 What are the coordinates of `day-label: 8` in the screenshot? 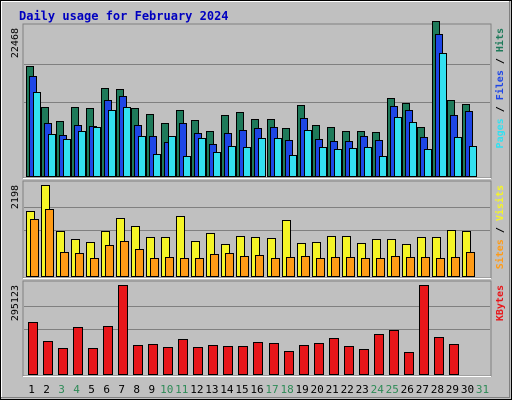 It's located at (136, 389).